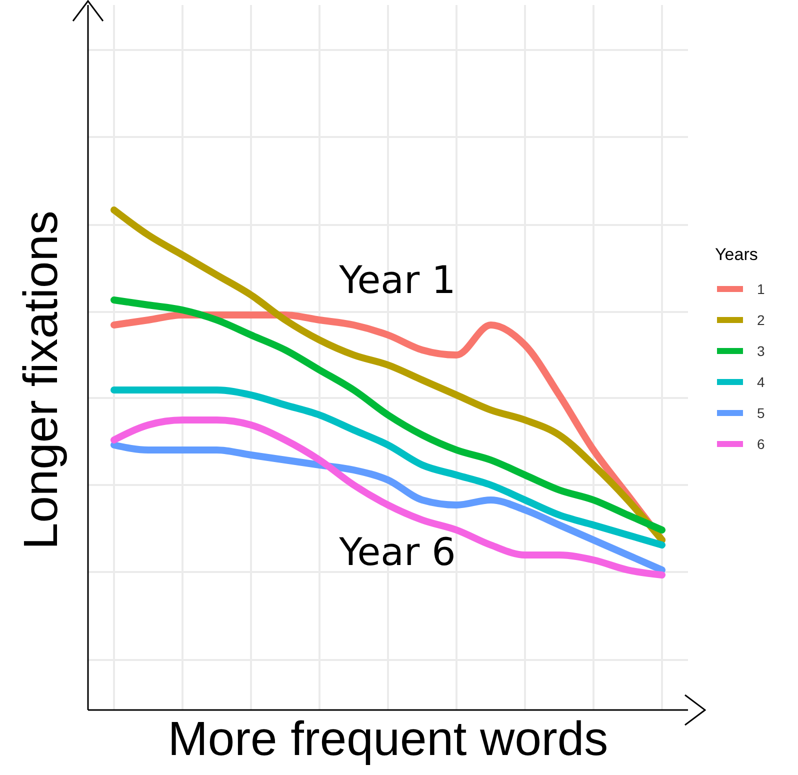 The image size is (798, 775). Describe the element at coordinates (761, 444) in the screenshot. I see `legend-label: 6` at that location.